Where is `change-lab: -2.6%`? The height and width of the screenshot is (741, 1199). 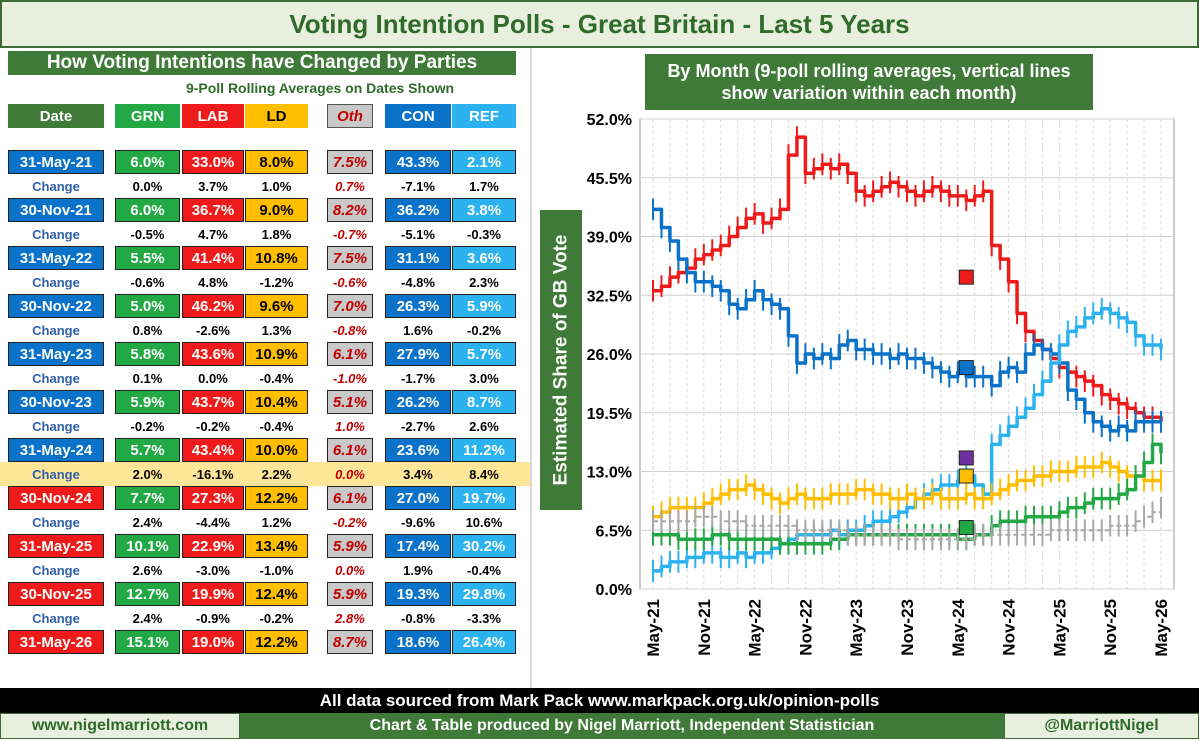 change-lab: -2.6% is located at coordinates (213, 330).